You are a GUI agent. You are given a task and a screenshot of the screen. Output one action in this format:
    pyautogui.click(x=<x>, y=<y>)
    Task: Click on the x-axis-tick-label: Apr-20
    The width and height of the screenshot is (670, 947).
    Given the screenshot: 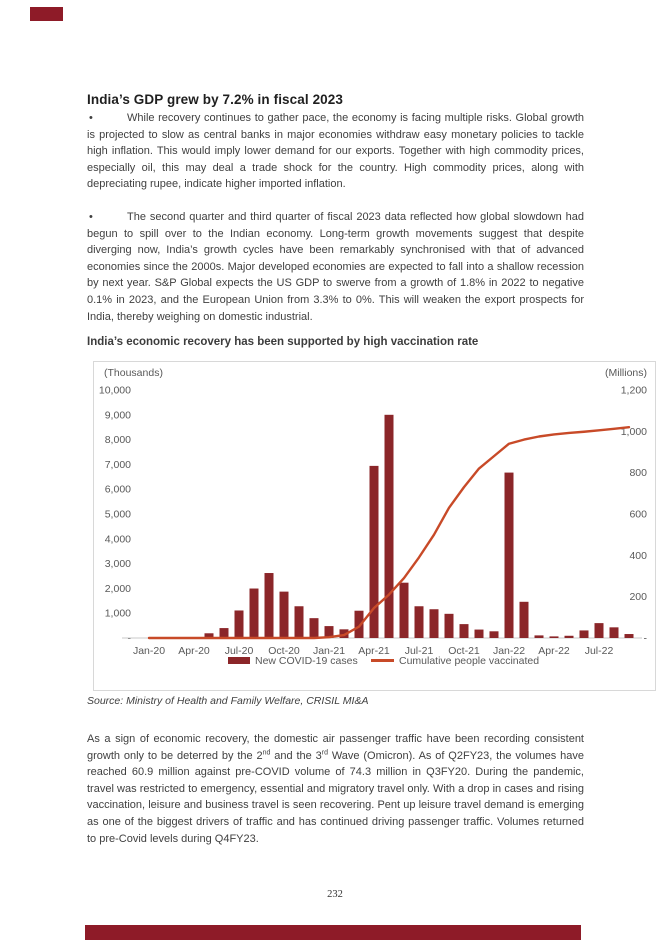 What is the action you would take?
    pyautogui.click(x=194, y=651)
    